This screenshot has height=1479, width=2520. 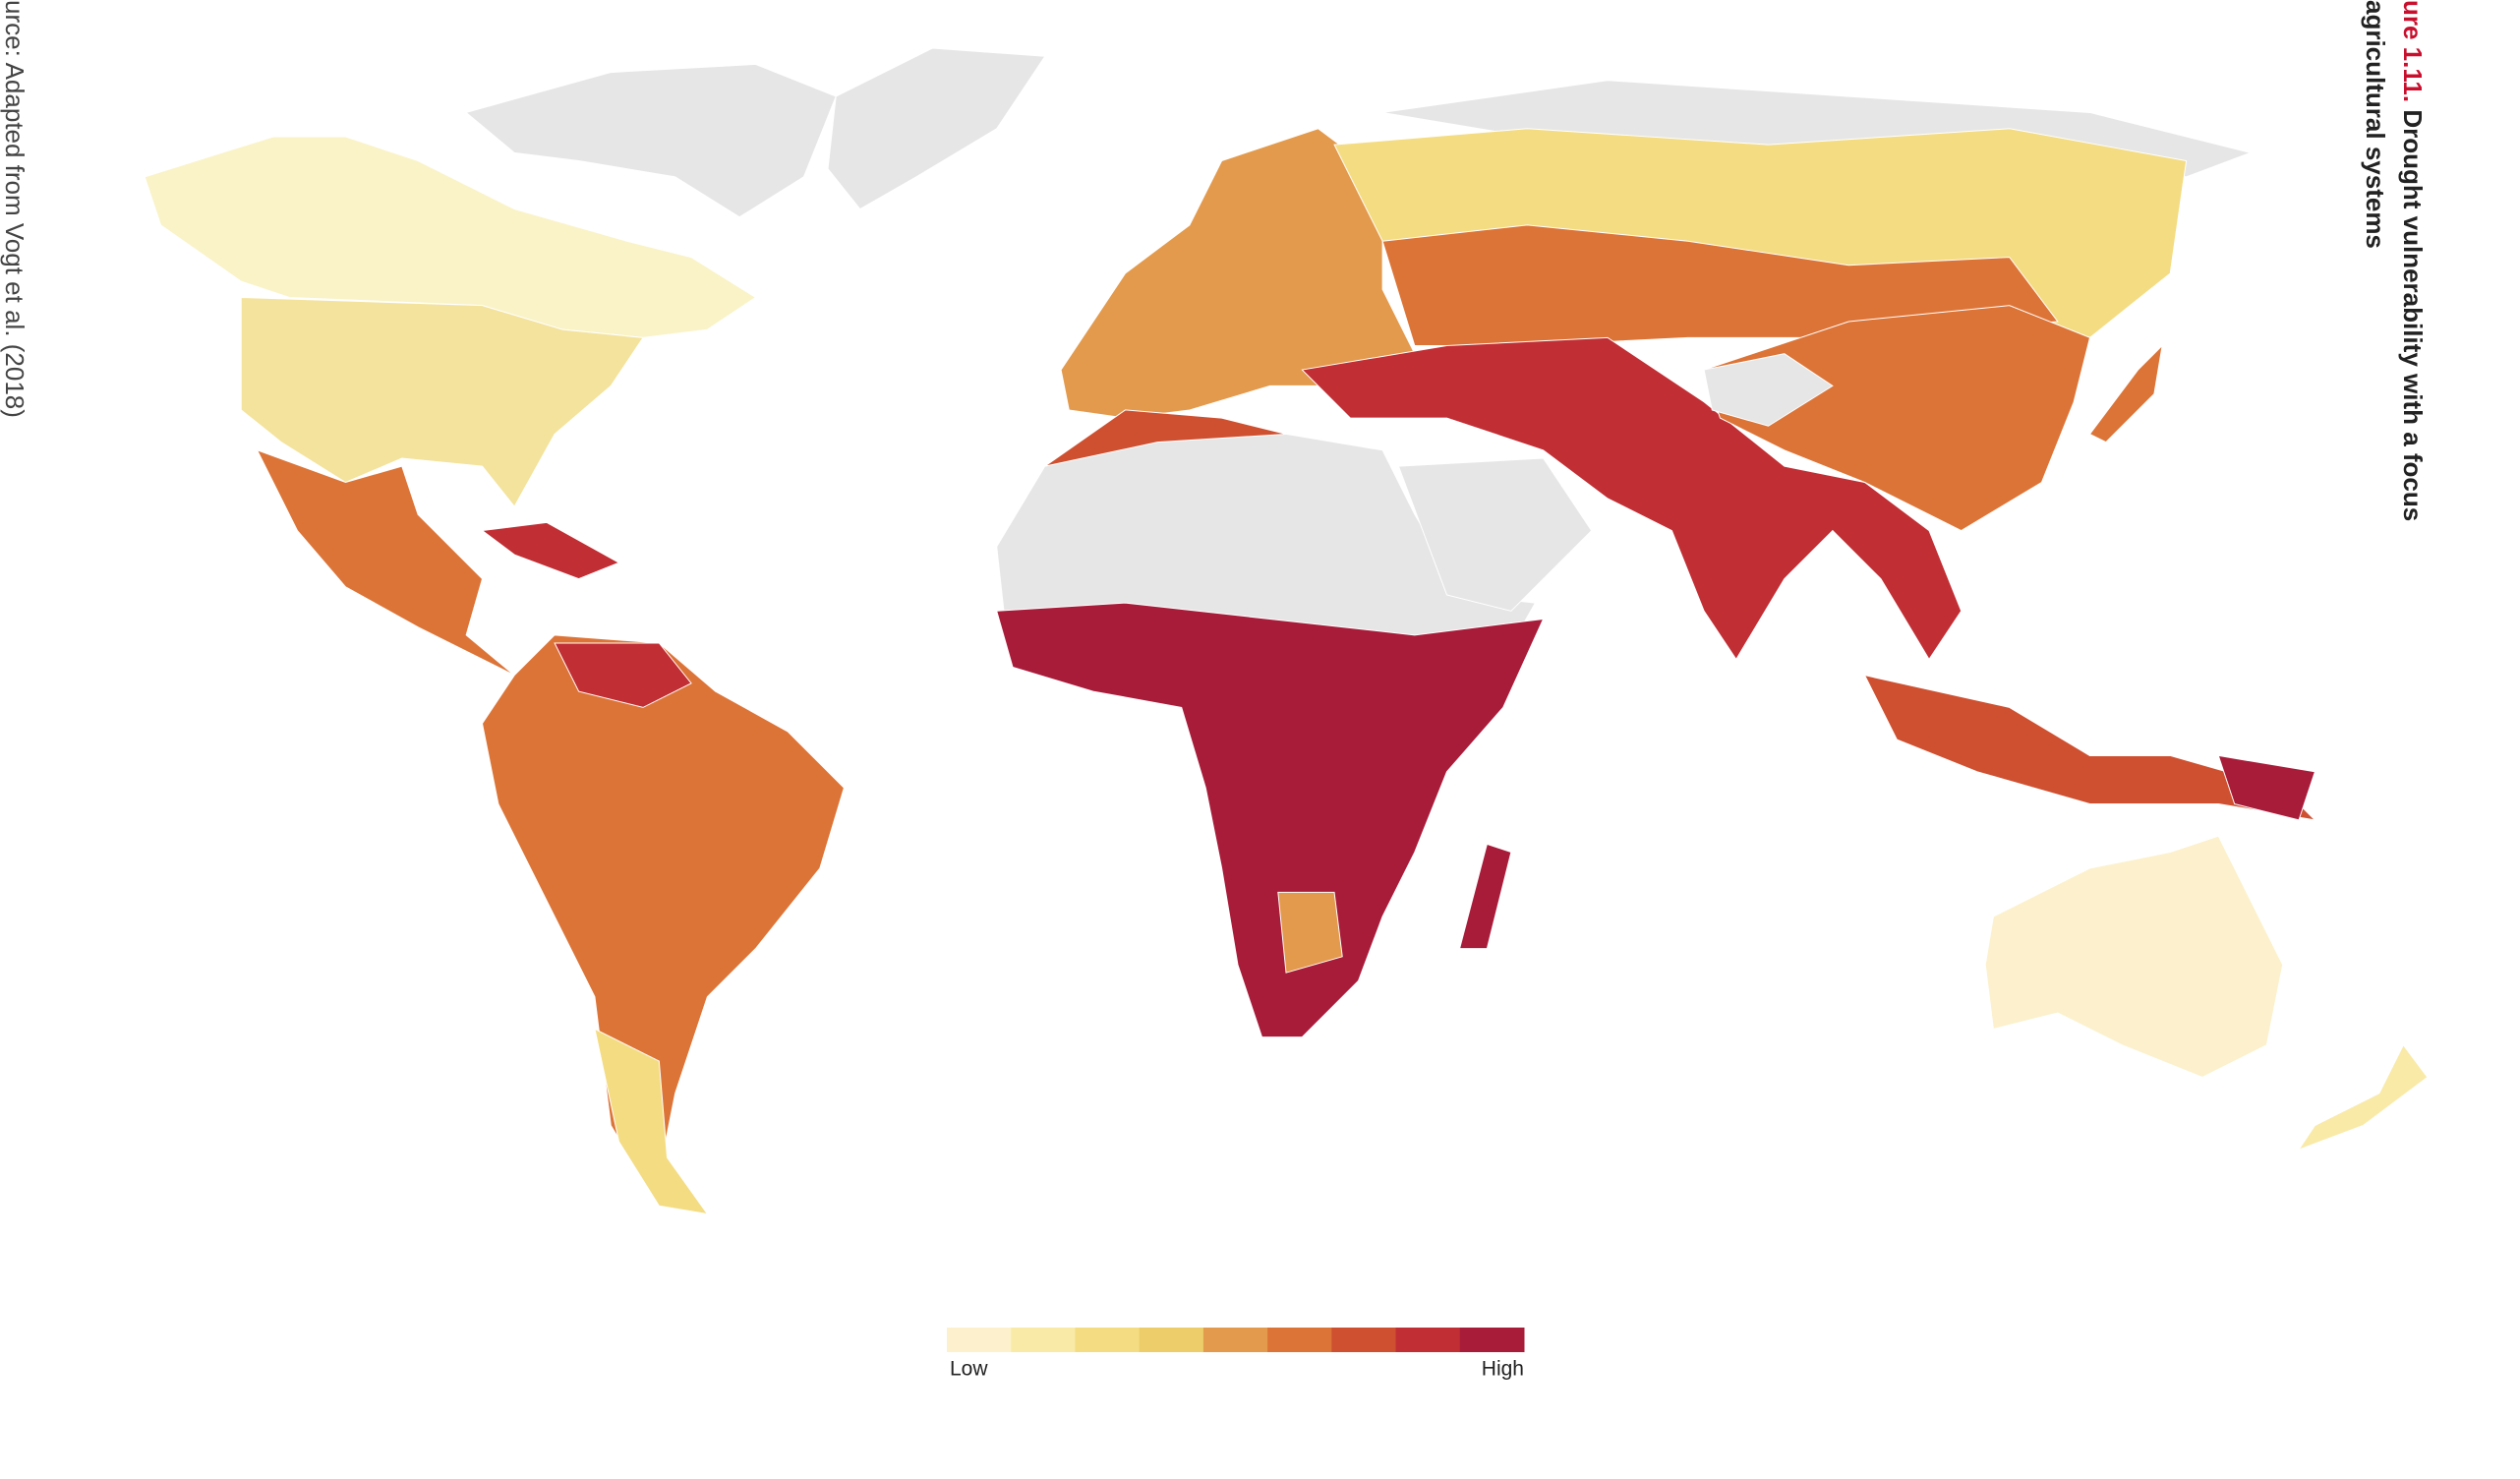 I want to click on botswana, so click(x=1310, y=932).